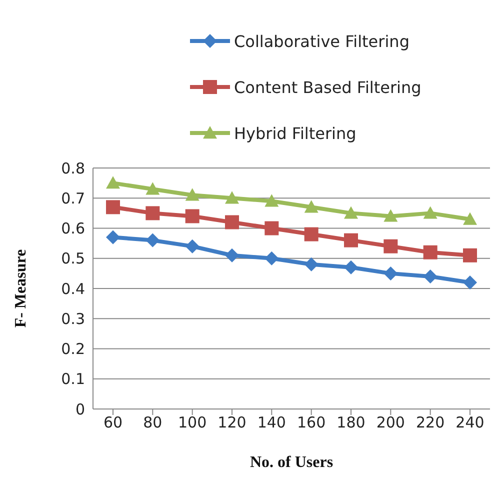 The height and width of the screenshot is (485, 504). Describe the element at coordinates (232, 423) in the screenshot. I see `x-tick-label: 120` at that location.